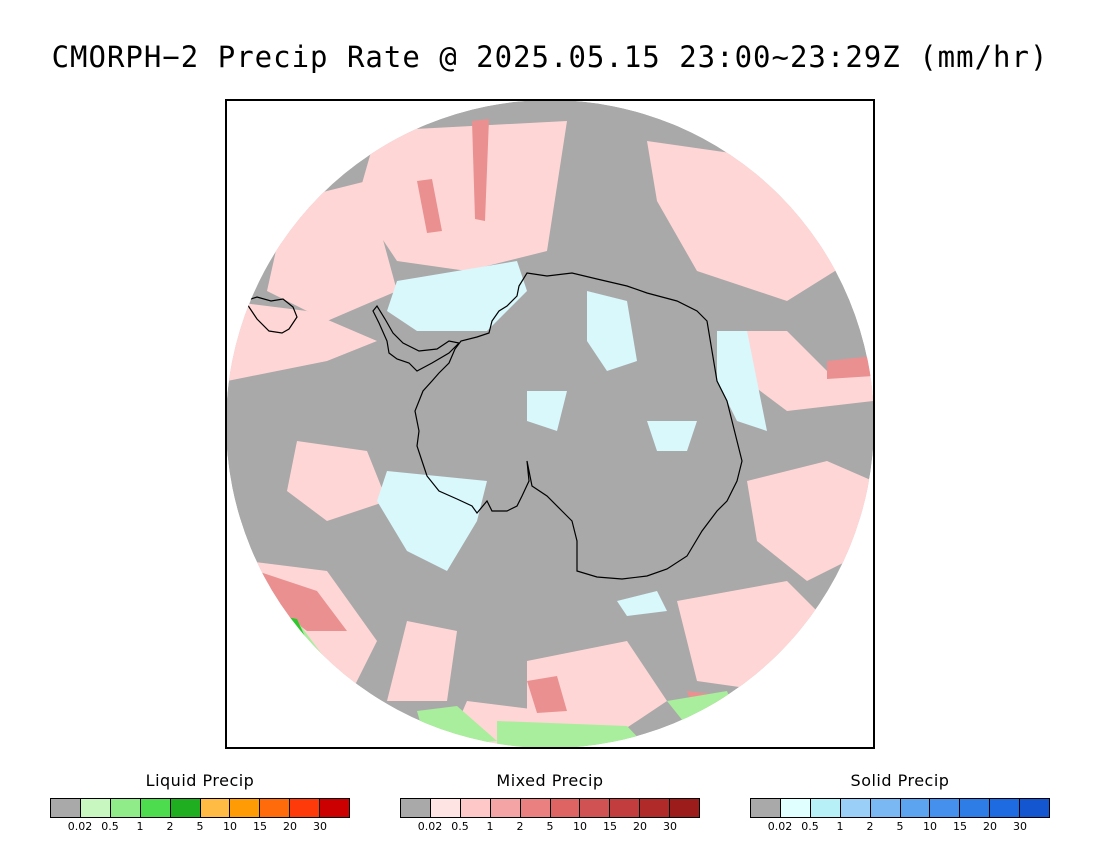  I want to click on liquid-colorbar, so click(200, 808).